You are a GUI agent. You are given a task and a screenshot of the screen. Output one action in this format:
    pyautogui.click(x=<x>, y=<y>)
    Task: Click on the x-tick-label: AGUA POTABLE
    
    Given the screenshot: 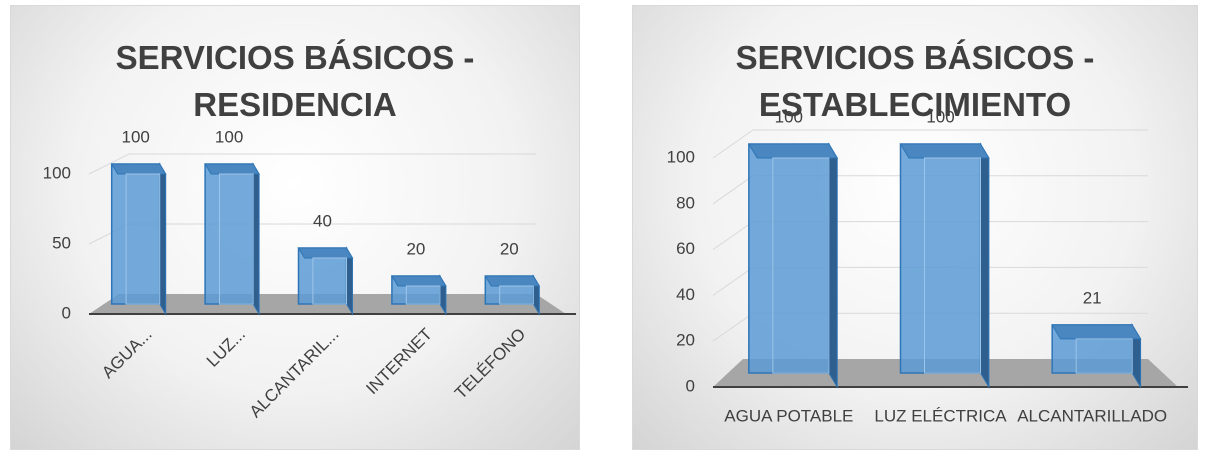 What is the action you would take?
    pyautogui.click(x=788, y=415)
    